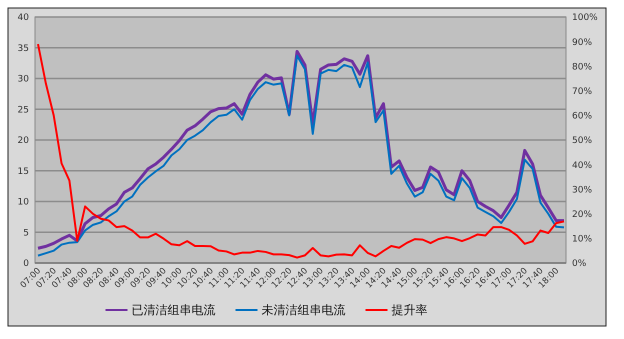 This screenshot has height=339, width=624. Describe the element at coordinates (23, 110) in the screenshot. I see `y-tick-label: 25` at that location.